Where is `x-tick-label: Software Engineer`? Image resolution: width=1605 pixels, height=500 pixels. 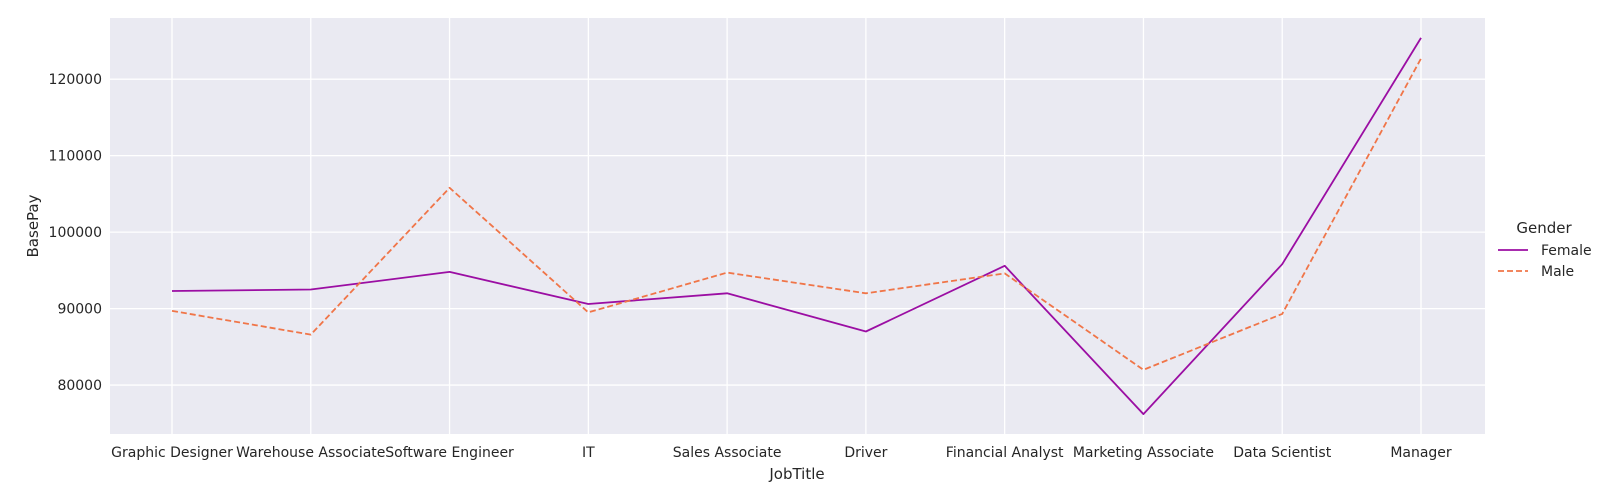 x-tick-label: Software Engineer is located at coordinates (449, 453).